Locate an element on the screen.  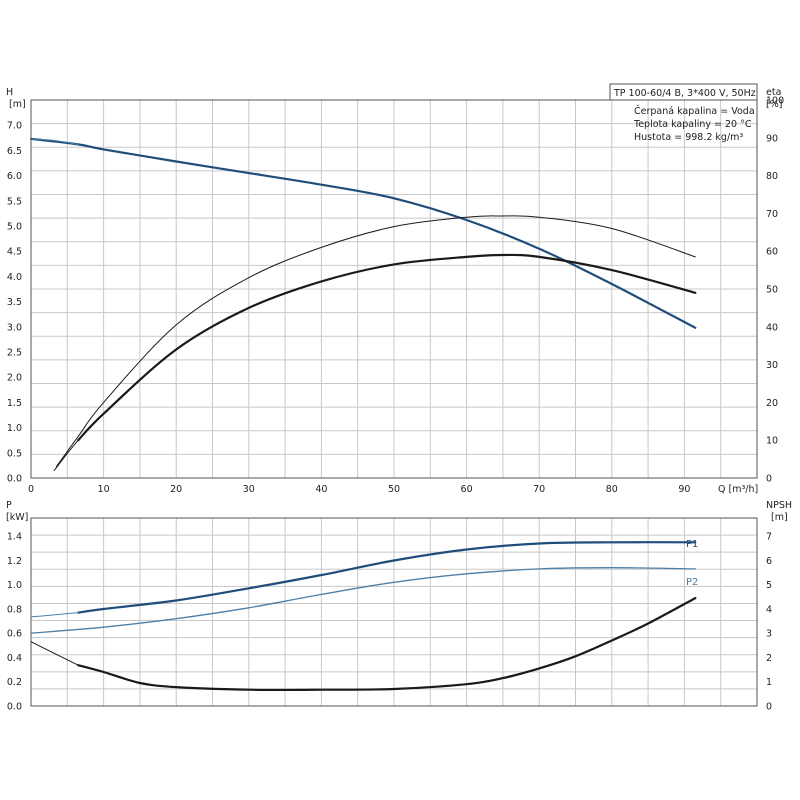
y2-tick-label: 7 is located at coordinates (769, 537).